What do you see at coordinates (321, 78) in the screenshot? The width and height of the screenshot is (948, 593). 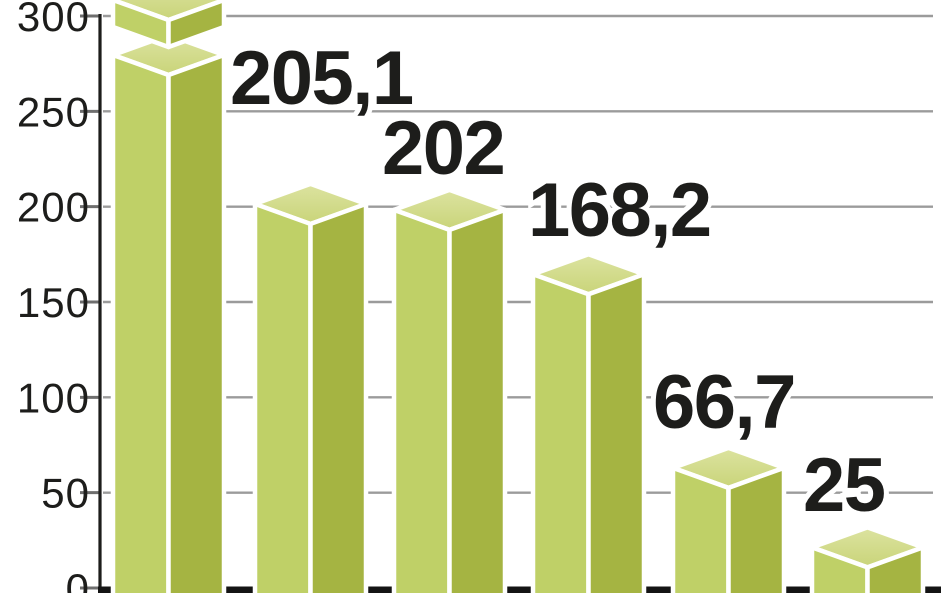 I see `value-label: 205,1` at bounding box center [321, 78].